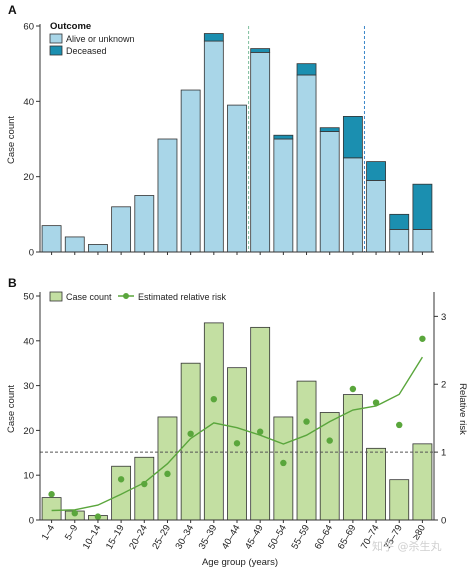 The height and width of the screenshot is (571, 474). What do you see at coordinates (185, 537) in the screenshot?
I see `panel-b-x-tick-label-6: 30–34` at bounding box center [185, 537].